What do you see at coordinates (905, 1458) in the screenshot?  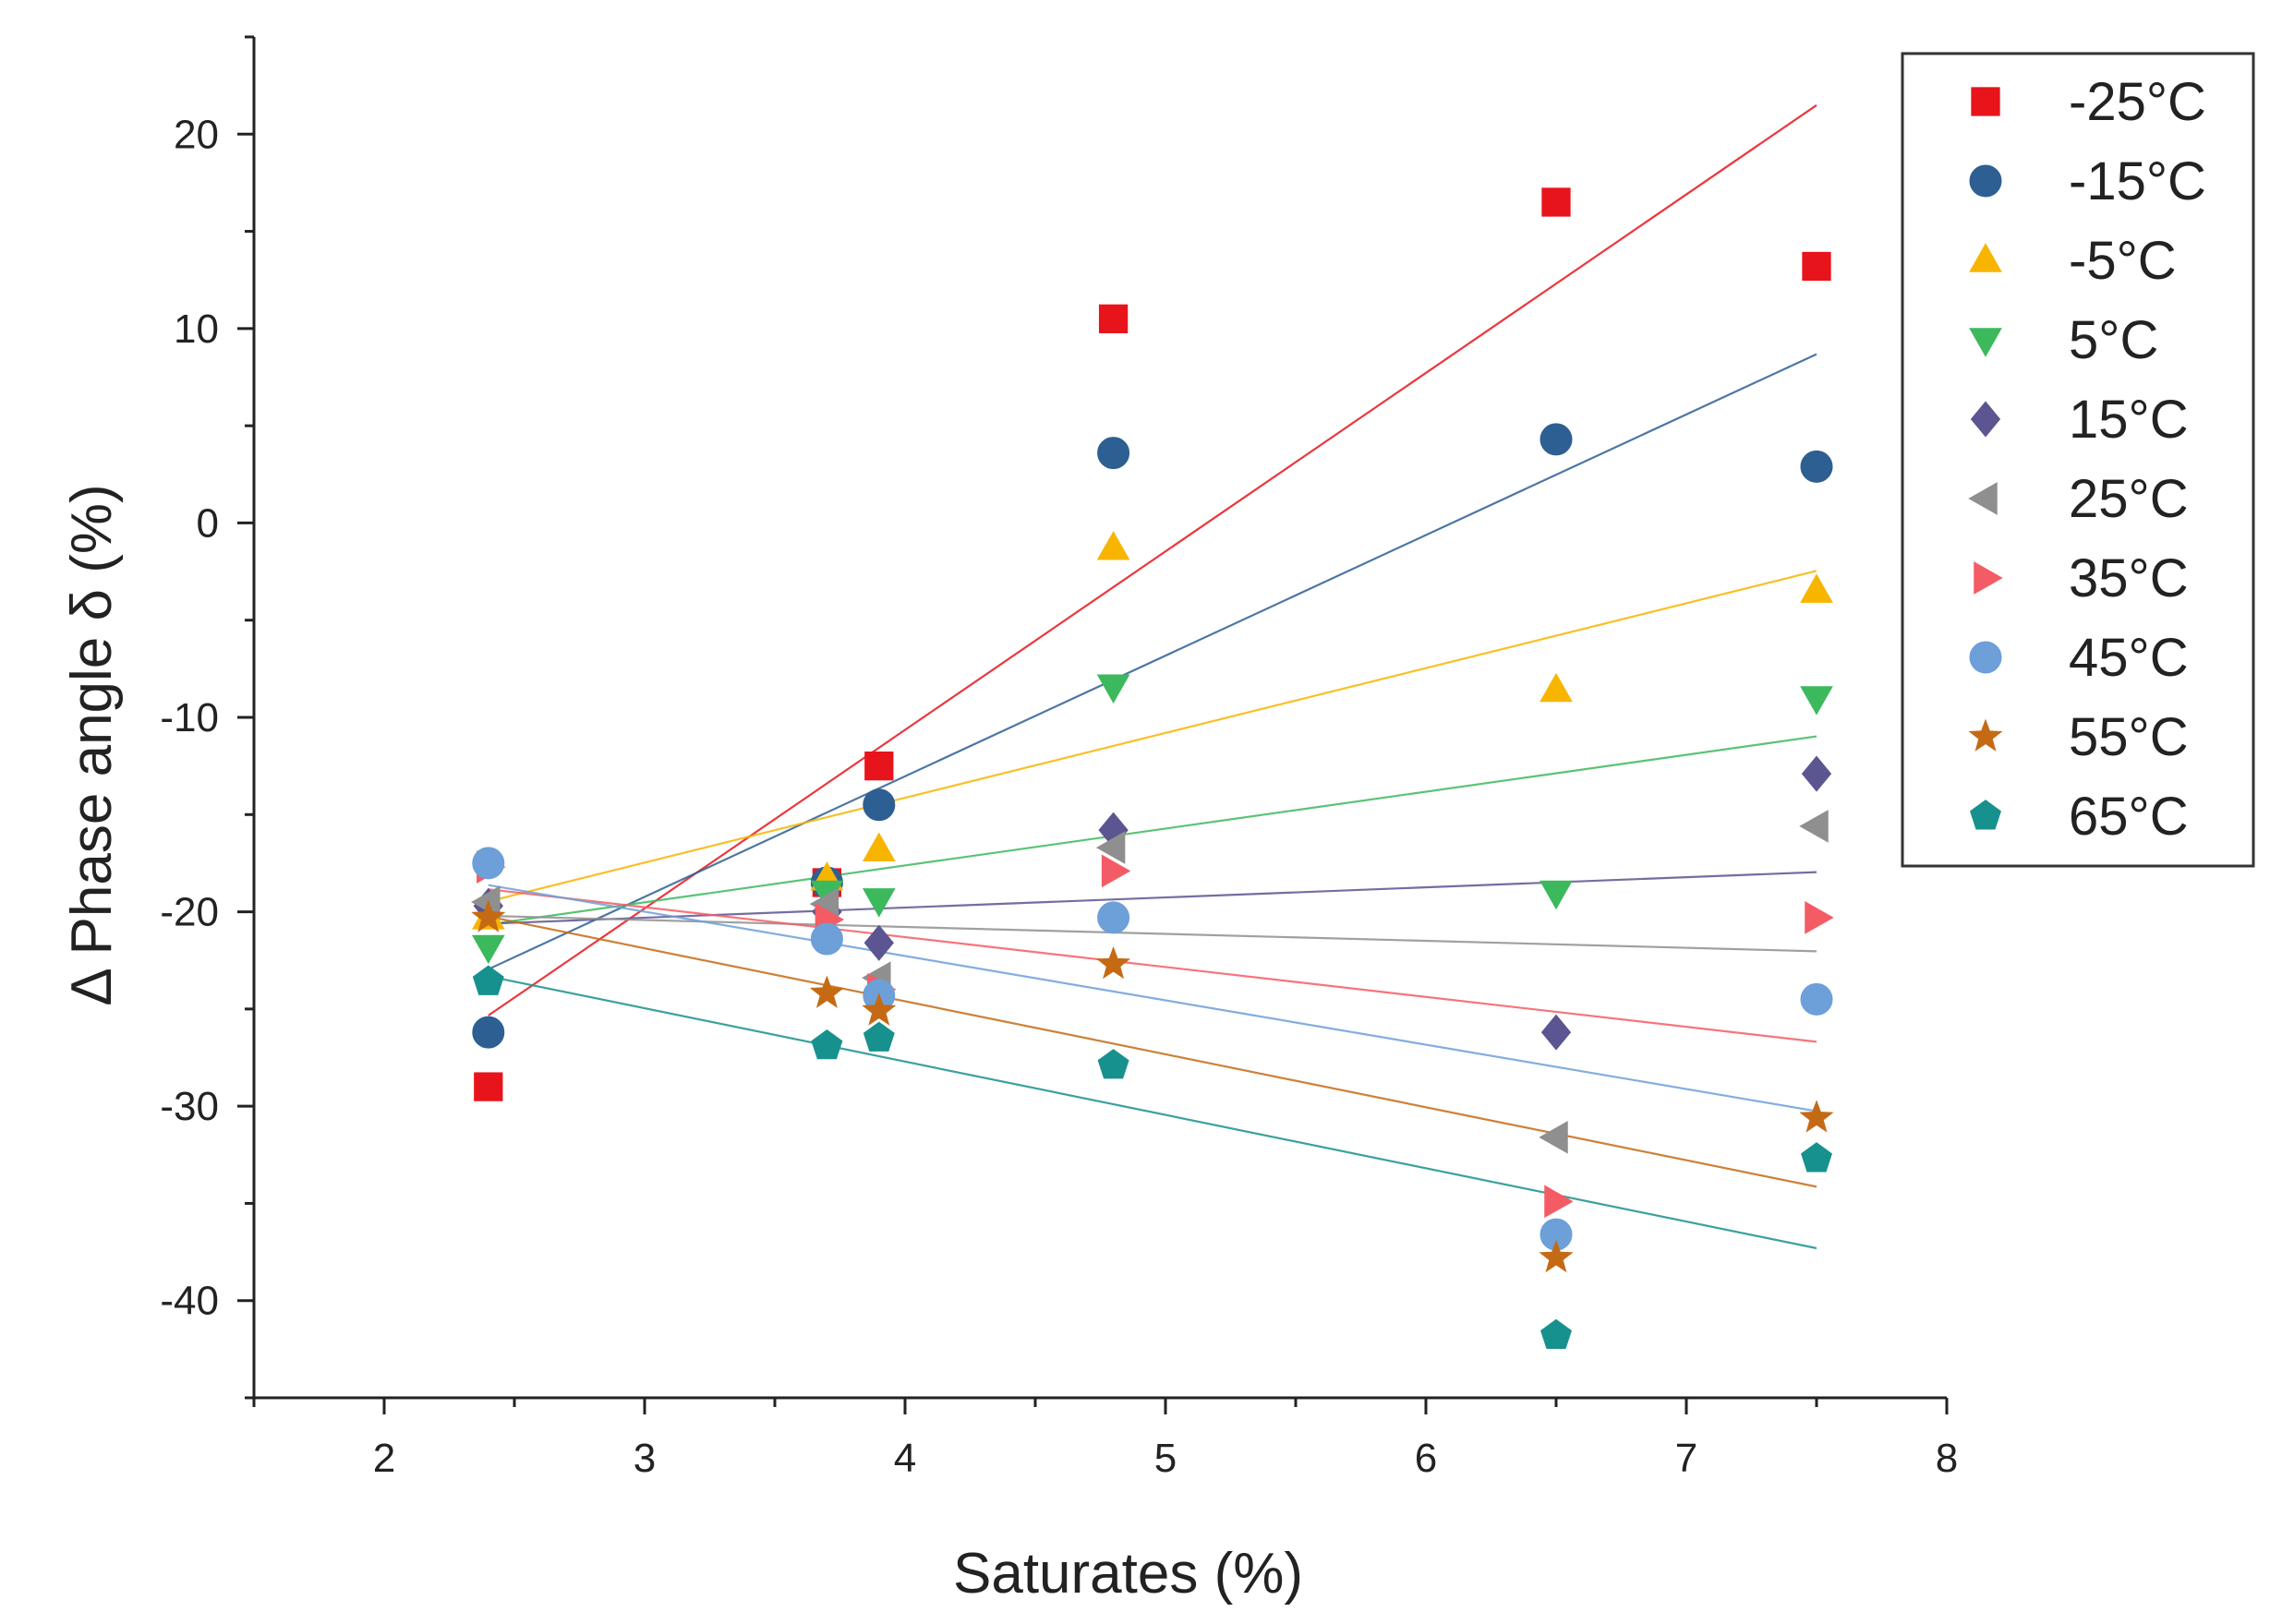 I see `x-tick-label: 4` at bounding box center [905, 1458].